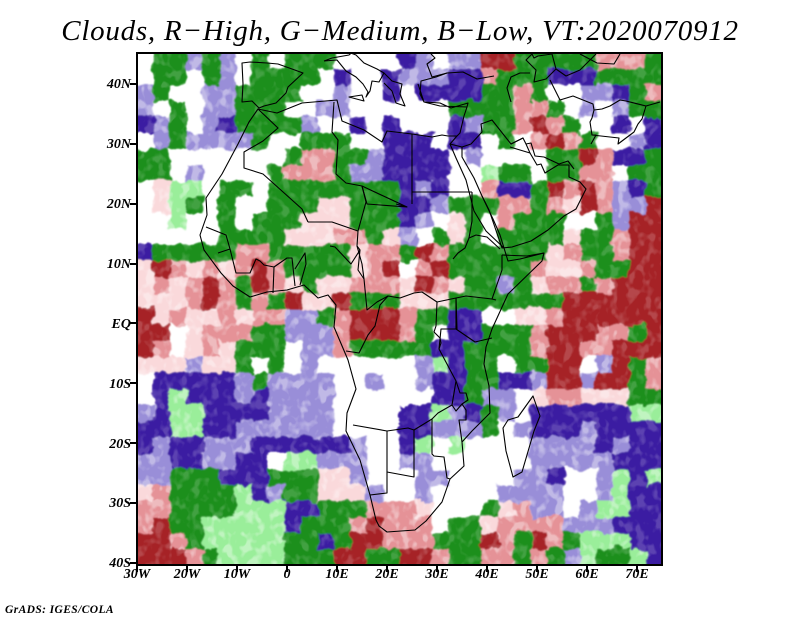  Describe the element at coordinates (119, 204) in the screenshot. I see `svg-text: 20N` at that location.